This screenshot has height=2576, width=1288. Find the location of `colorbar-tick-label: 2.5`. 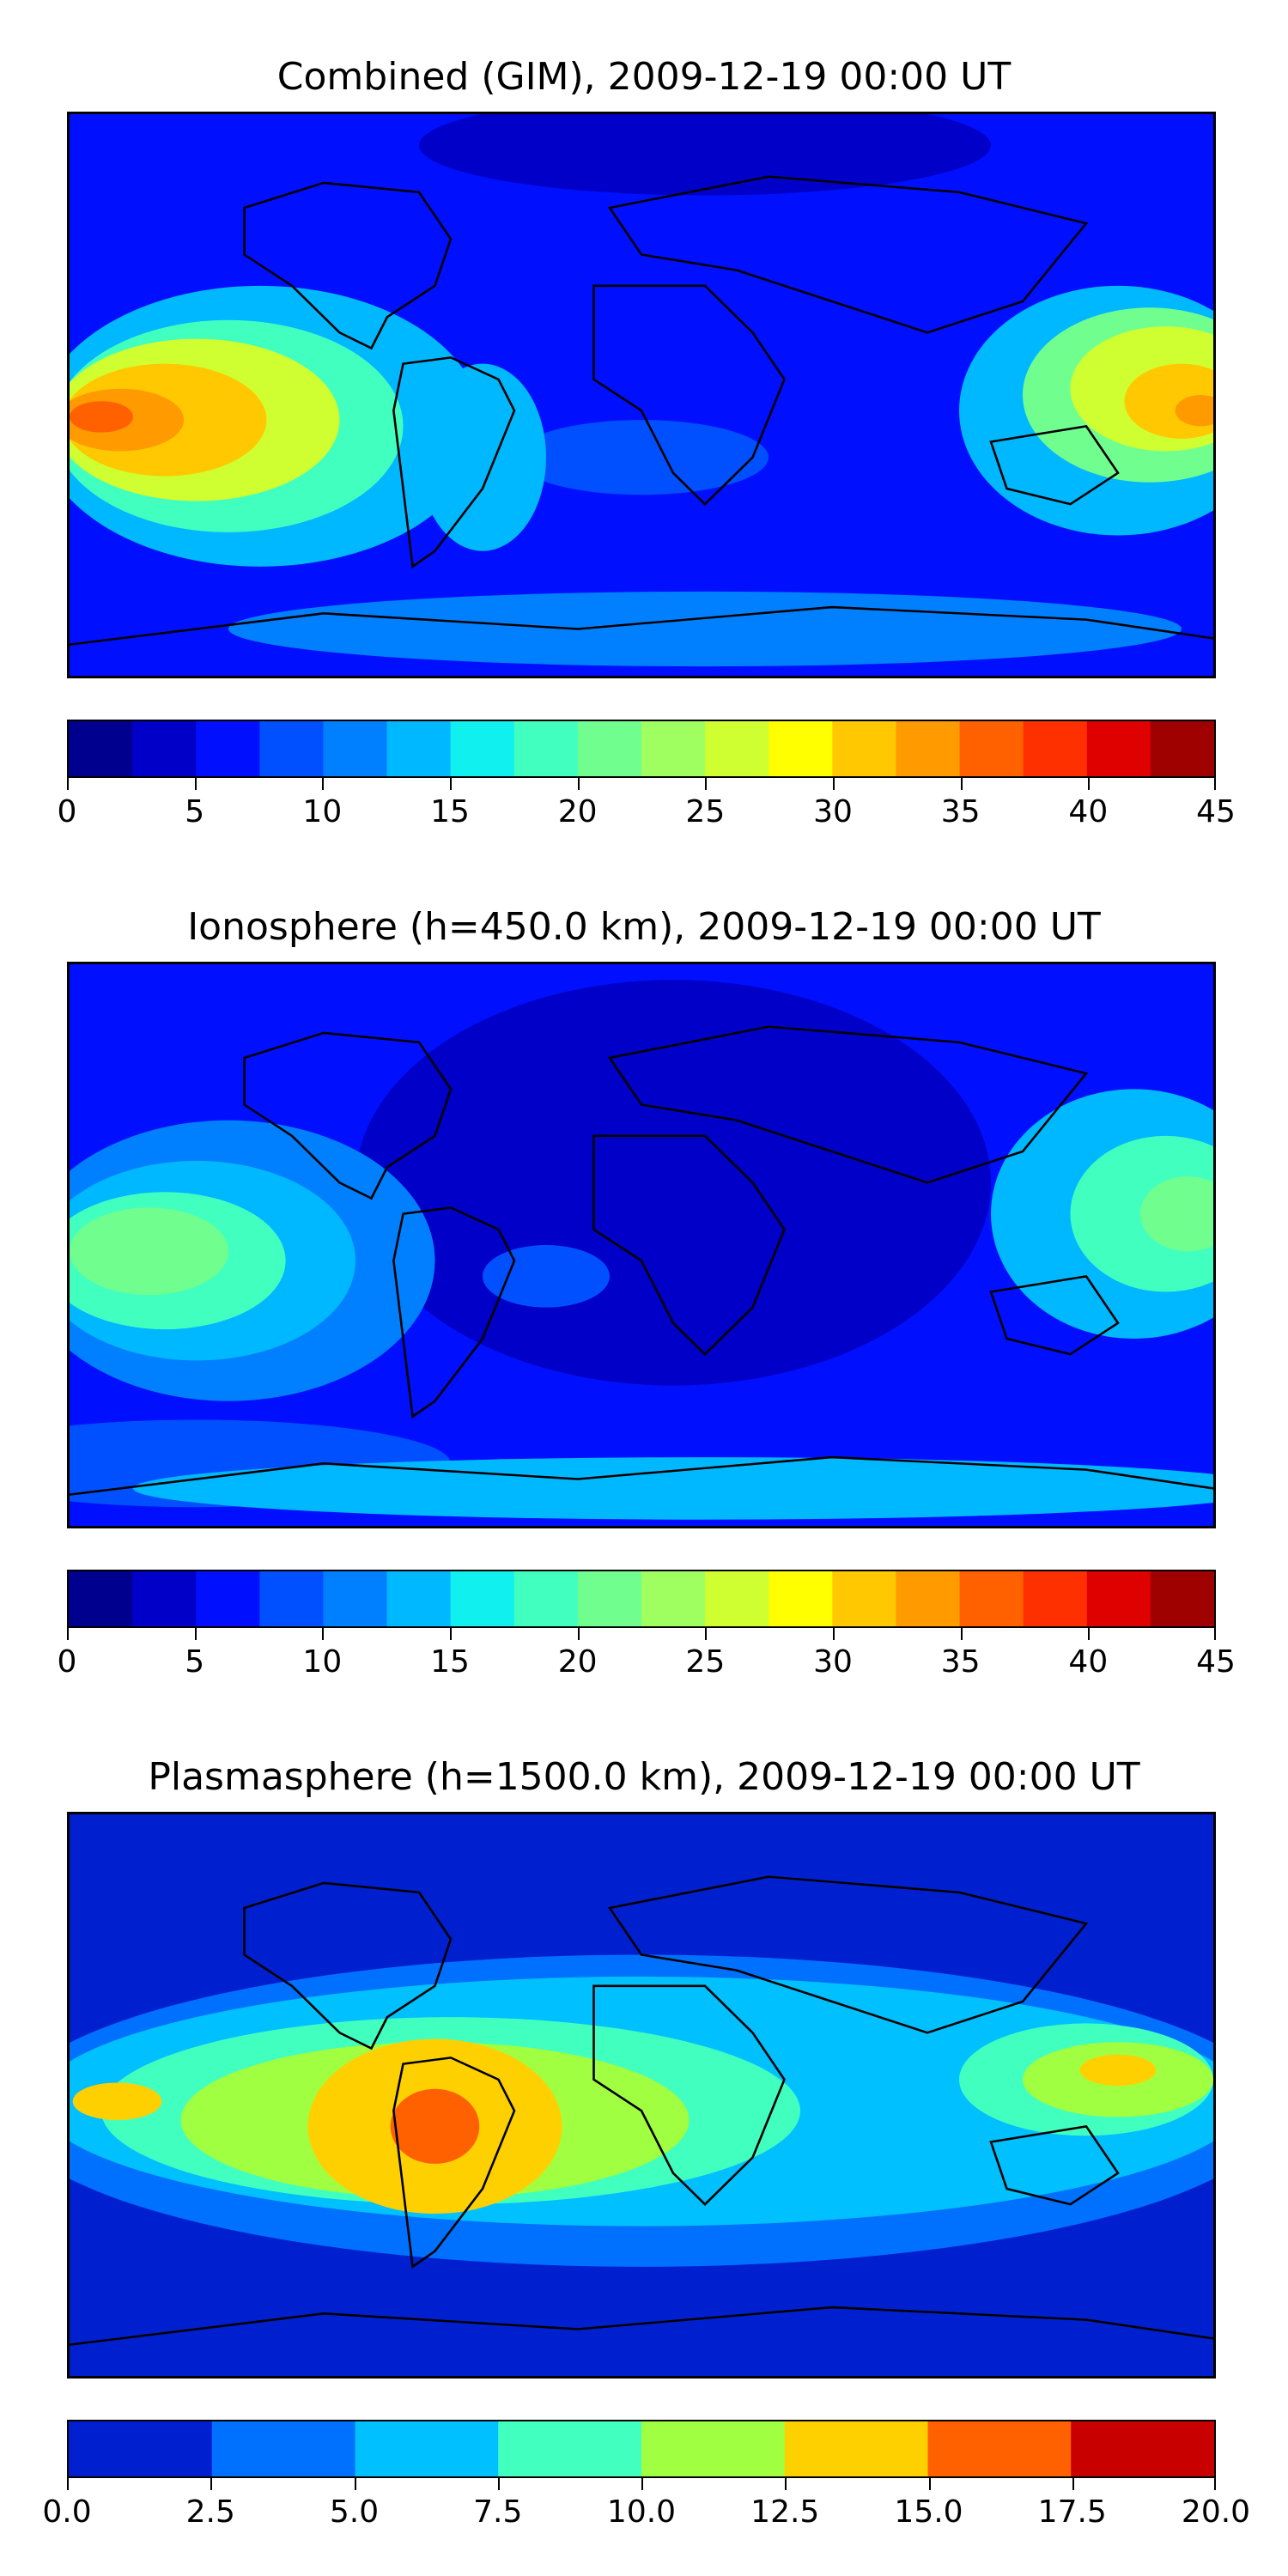

colorbar-tick-label: 2.5 is located at coordinates (210, 2512).